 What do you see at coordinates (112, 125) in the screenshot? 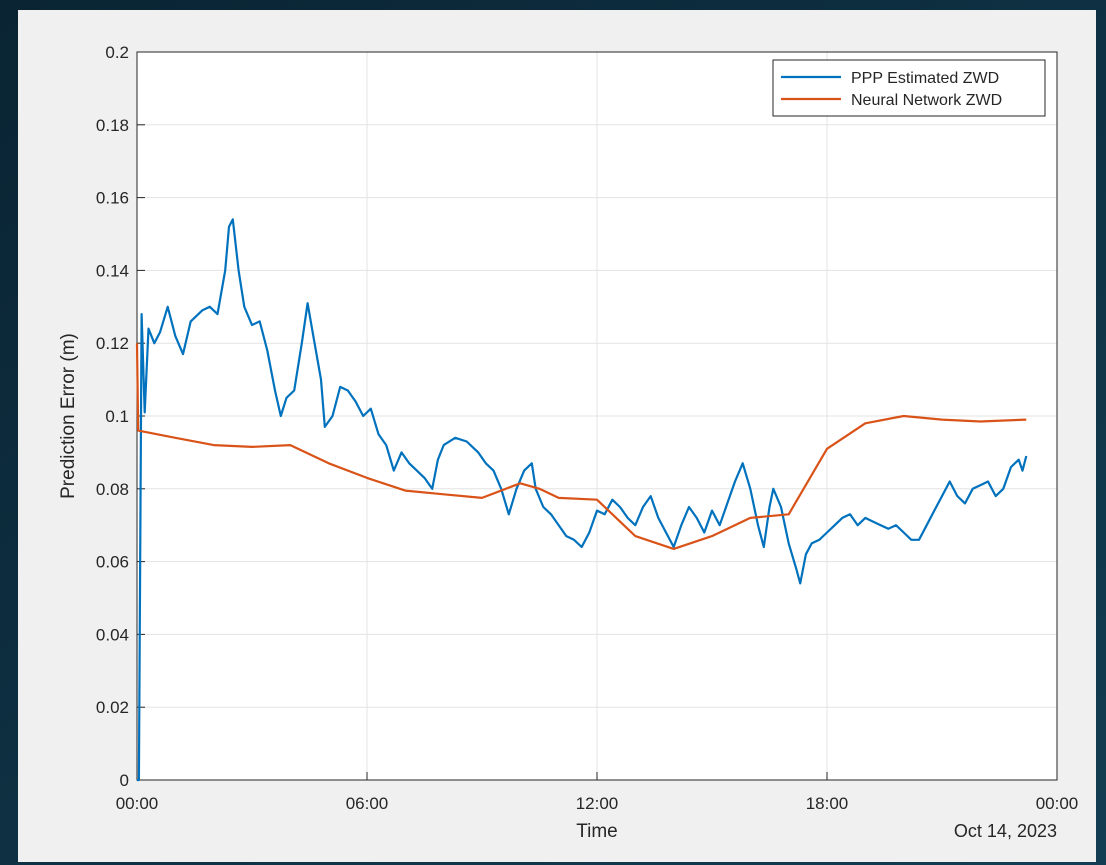
I see `y-tick-label: 0.18` at bounding box center [112, 125].